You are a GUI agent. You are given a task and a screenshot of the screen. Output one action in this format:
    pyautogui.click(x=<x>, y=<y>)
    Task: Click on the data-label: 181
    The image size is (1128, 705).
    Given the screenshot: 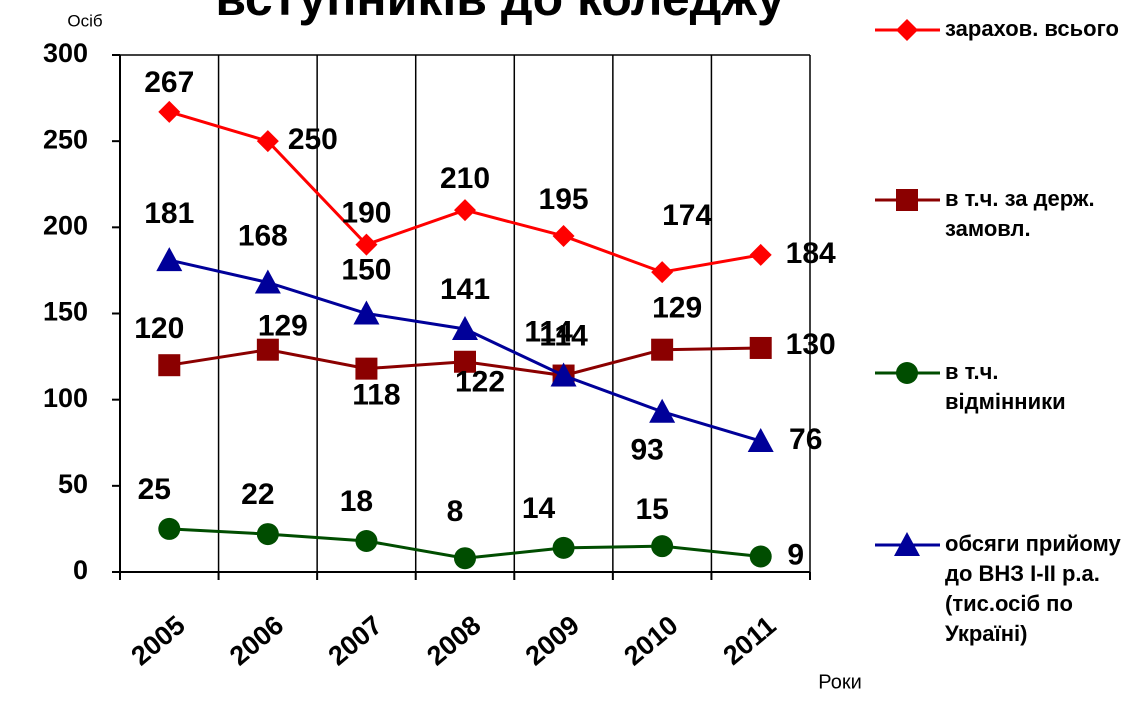 What is the action you would take?
    pyautogui.click(x=169, y=213)
    